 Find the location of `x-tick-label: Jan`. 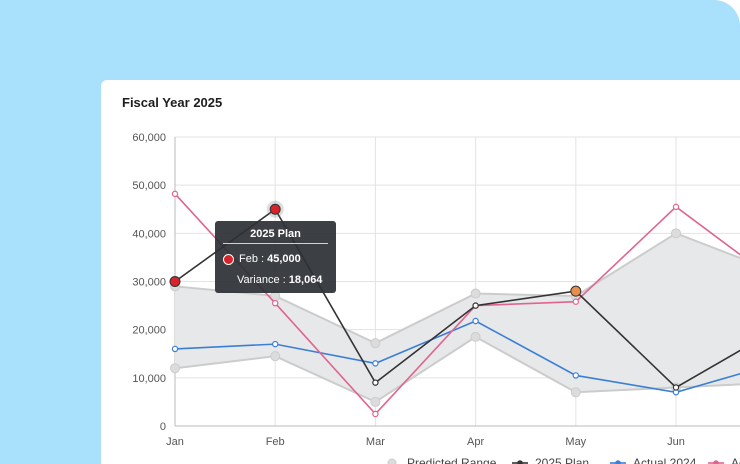

x-tick-label: Jan is located at coordinates (175, 442).